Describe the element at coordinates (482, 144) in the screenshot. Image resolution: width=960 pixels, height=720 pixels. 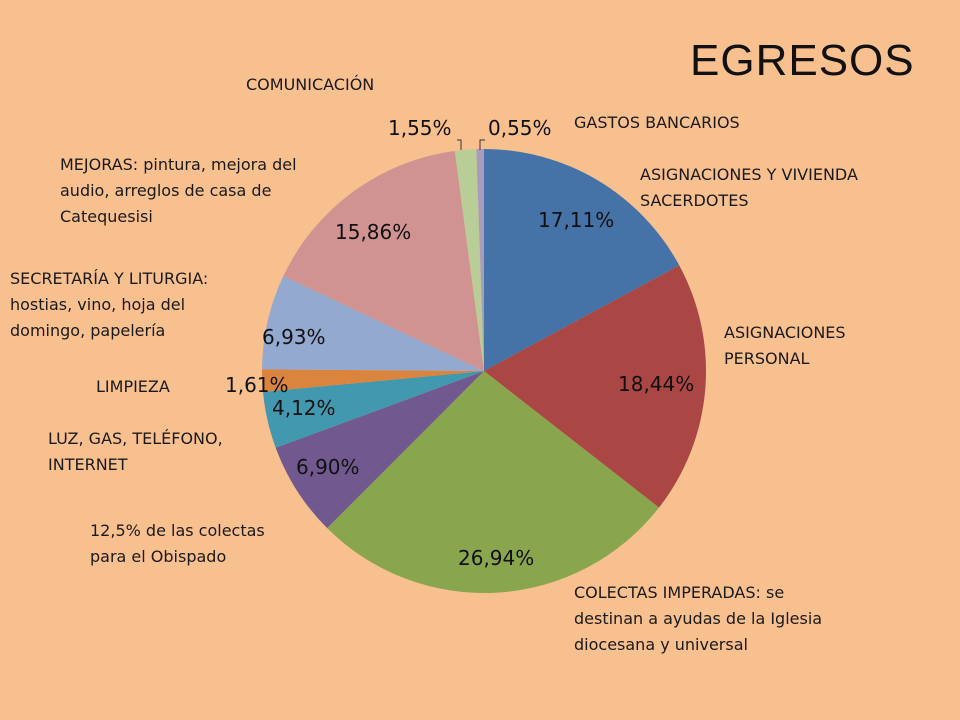
I see `leader-line-gastos-bancarios` at that location.